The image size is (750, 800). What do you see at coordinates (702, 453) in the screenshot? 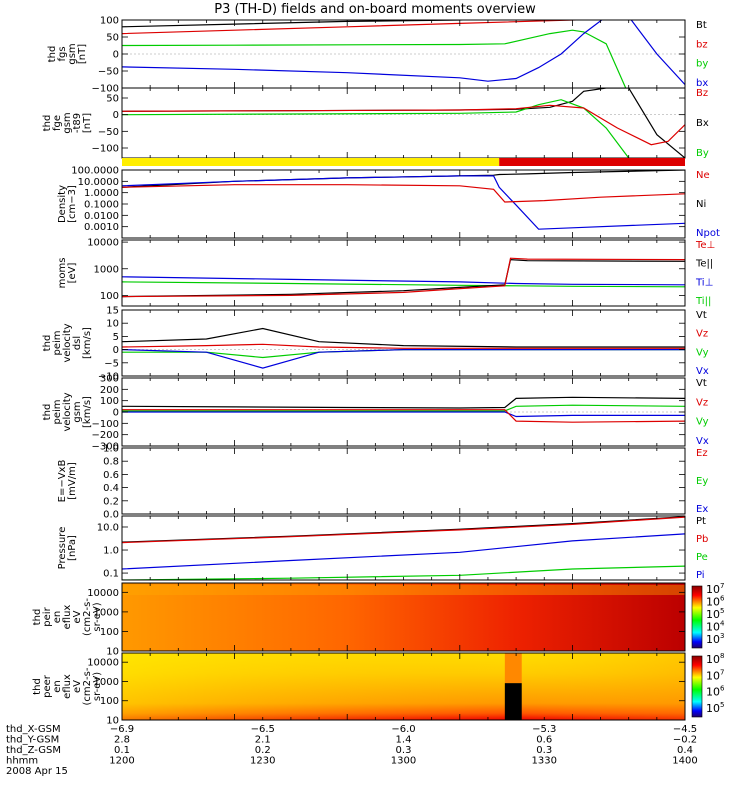
I see `legend-Ez: Ez` at bounding box center [702, 453].